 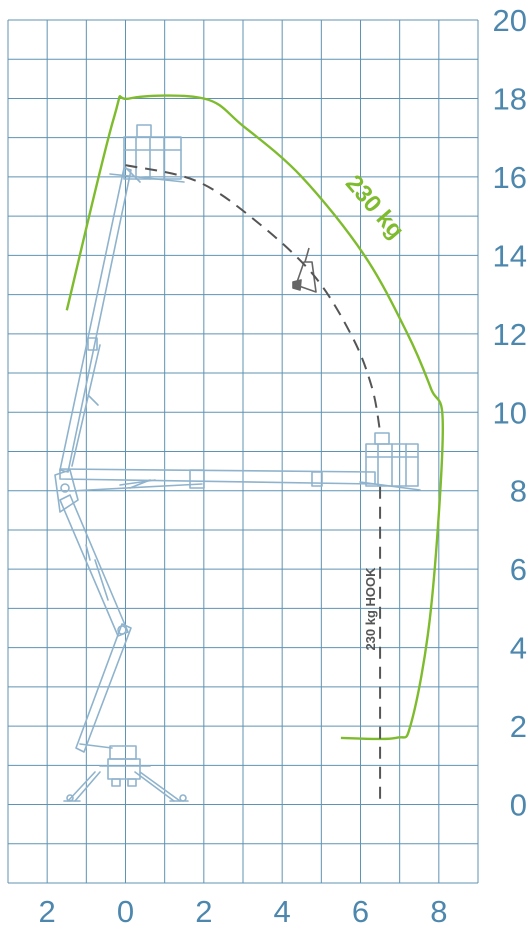 I want to click on basket-top, so click(x=147, y=153).